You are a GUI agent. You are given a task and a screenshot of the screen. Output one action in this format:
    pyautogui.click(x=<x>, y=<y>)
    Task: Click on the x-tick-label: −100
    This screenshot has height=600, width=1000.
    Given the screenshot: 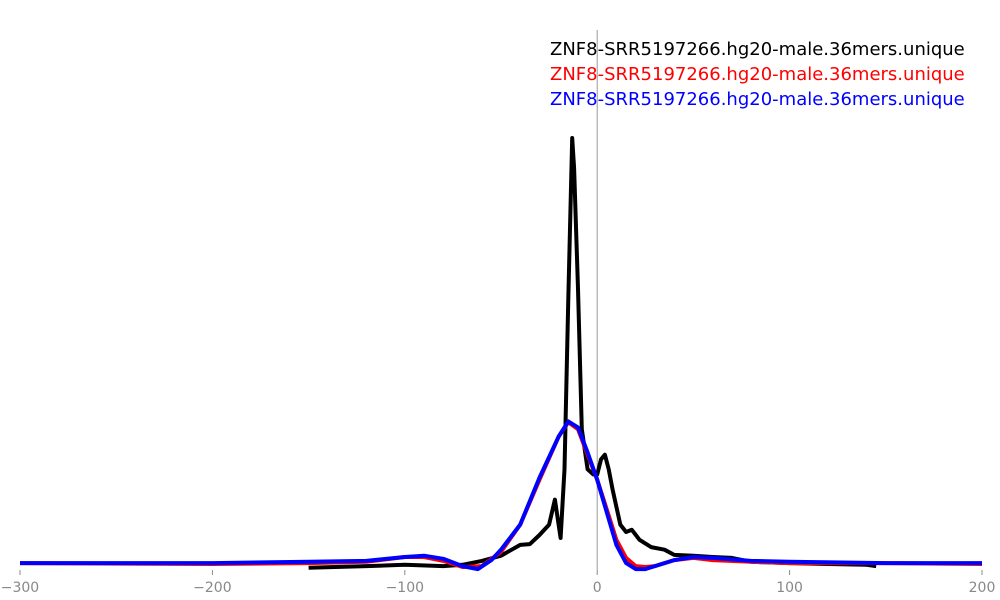 What is the action you would take?
    pyautogui.click(x=405, y=588)
    